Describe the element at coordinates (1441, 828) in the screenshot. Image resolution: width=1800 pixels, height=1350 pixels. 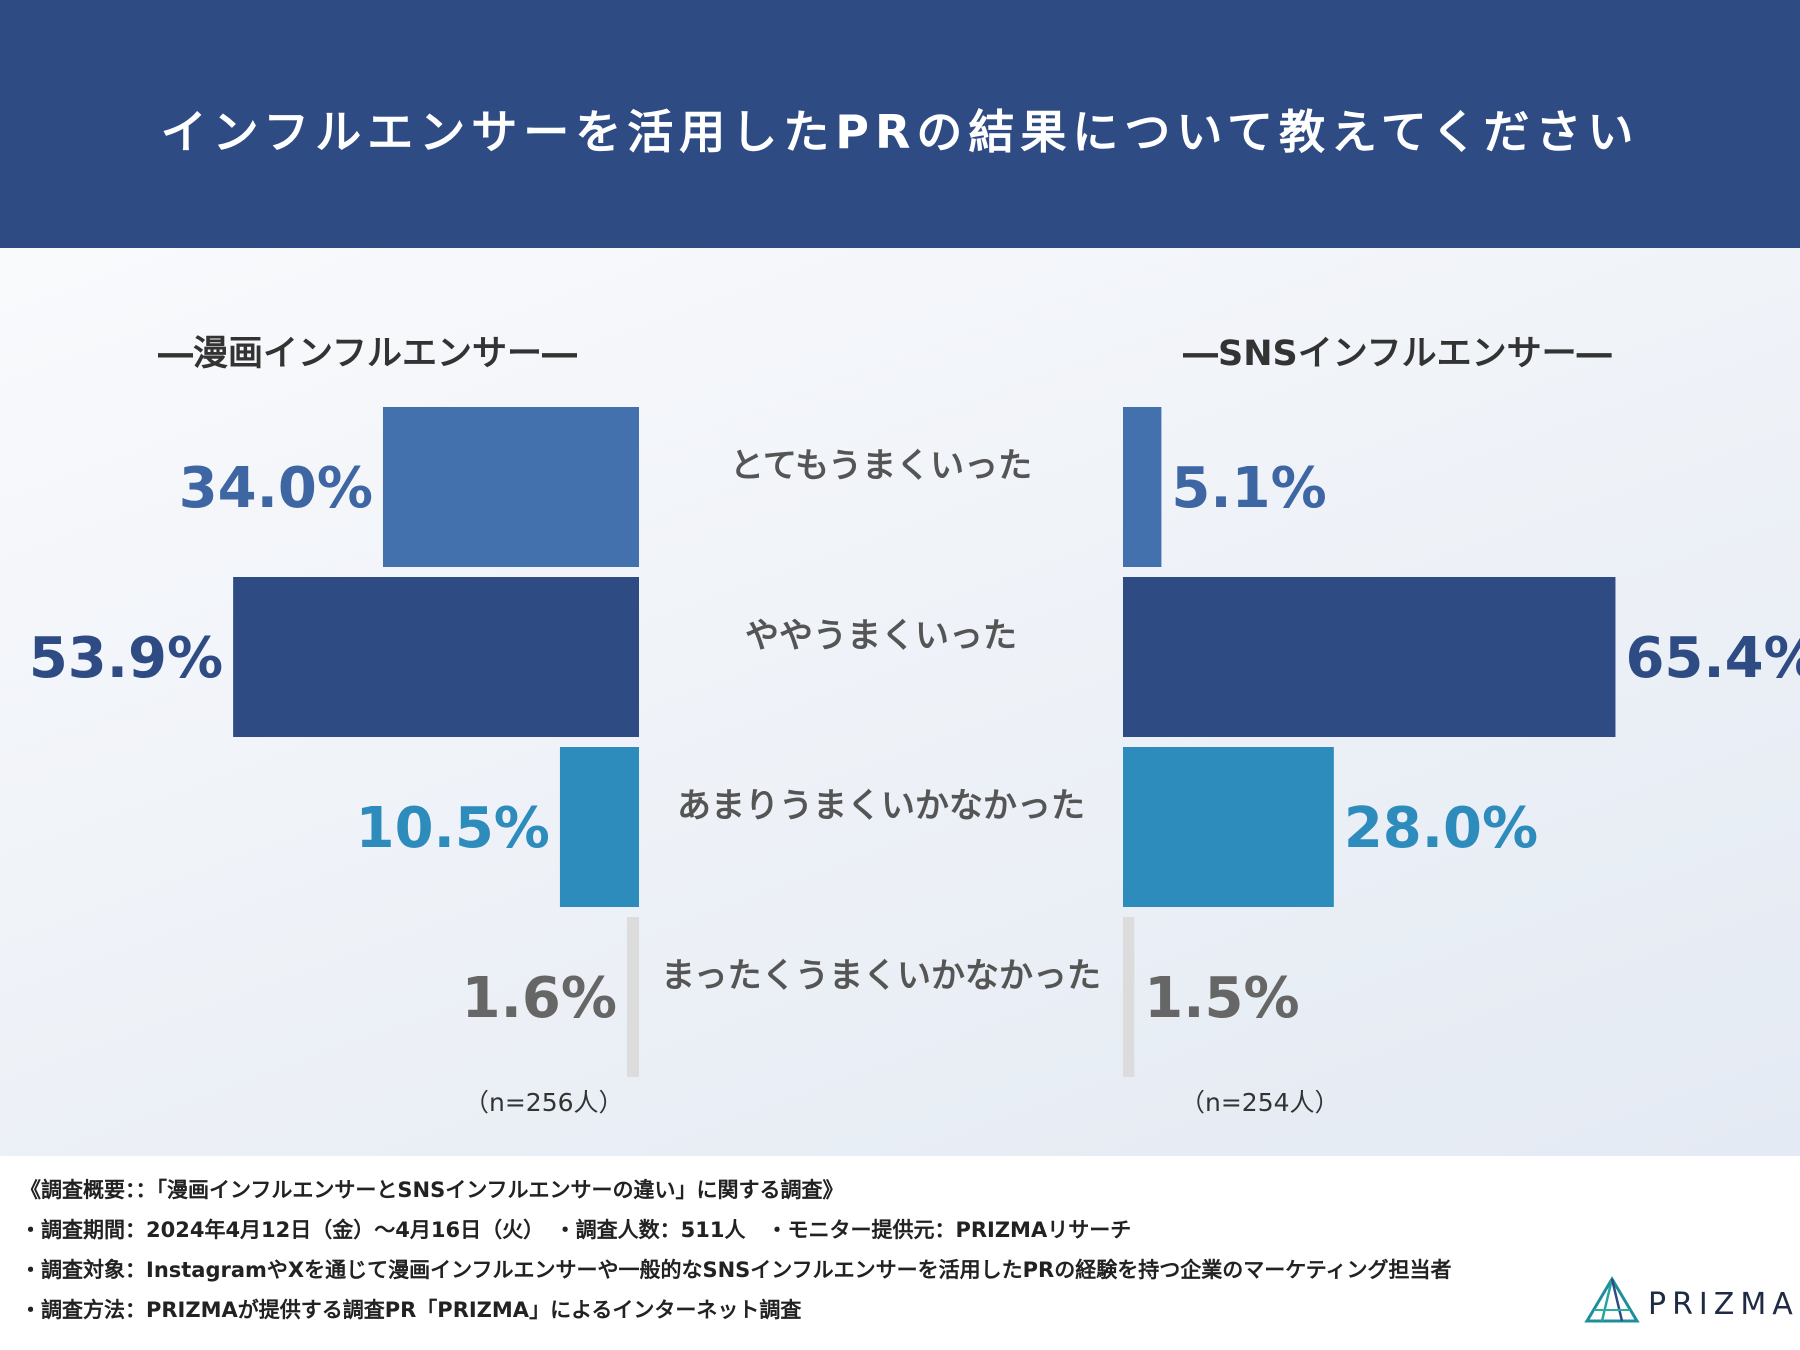
I see `right-value-label-2: 28.0%` at that location.